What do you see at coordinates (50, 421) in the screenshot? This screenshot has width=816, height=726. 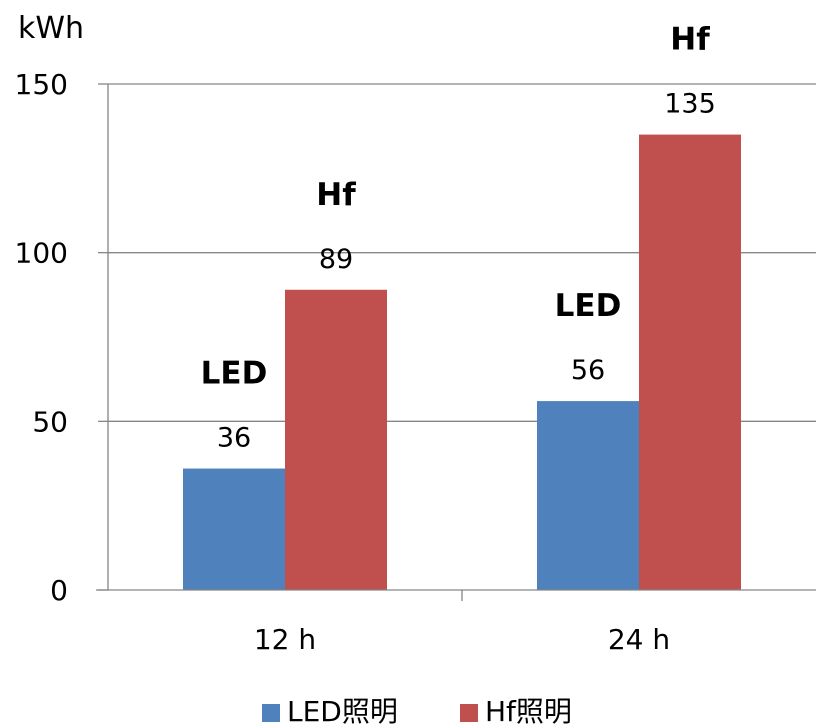 I see `y-tick-label: 50` at bounding box center [50, 421].